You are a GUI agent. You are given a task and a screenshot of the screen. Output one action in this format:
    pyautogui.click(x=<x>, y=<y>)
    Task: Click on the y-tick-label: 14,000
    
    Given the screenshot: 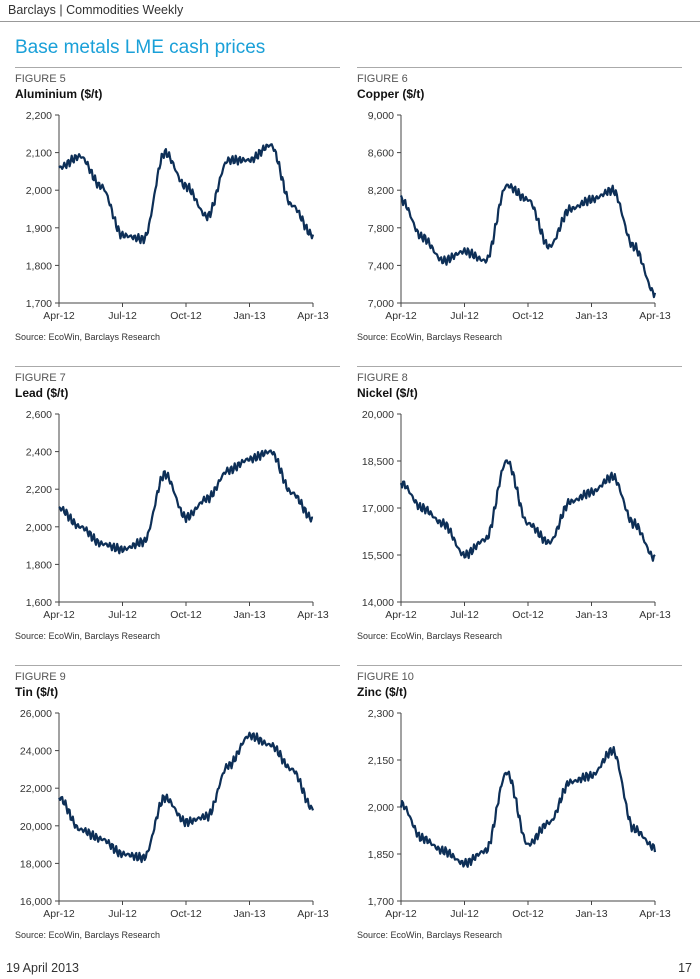 What is the action you would take?
    pyautogui.click(x=378, y=603)
    